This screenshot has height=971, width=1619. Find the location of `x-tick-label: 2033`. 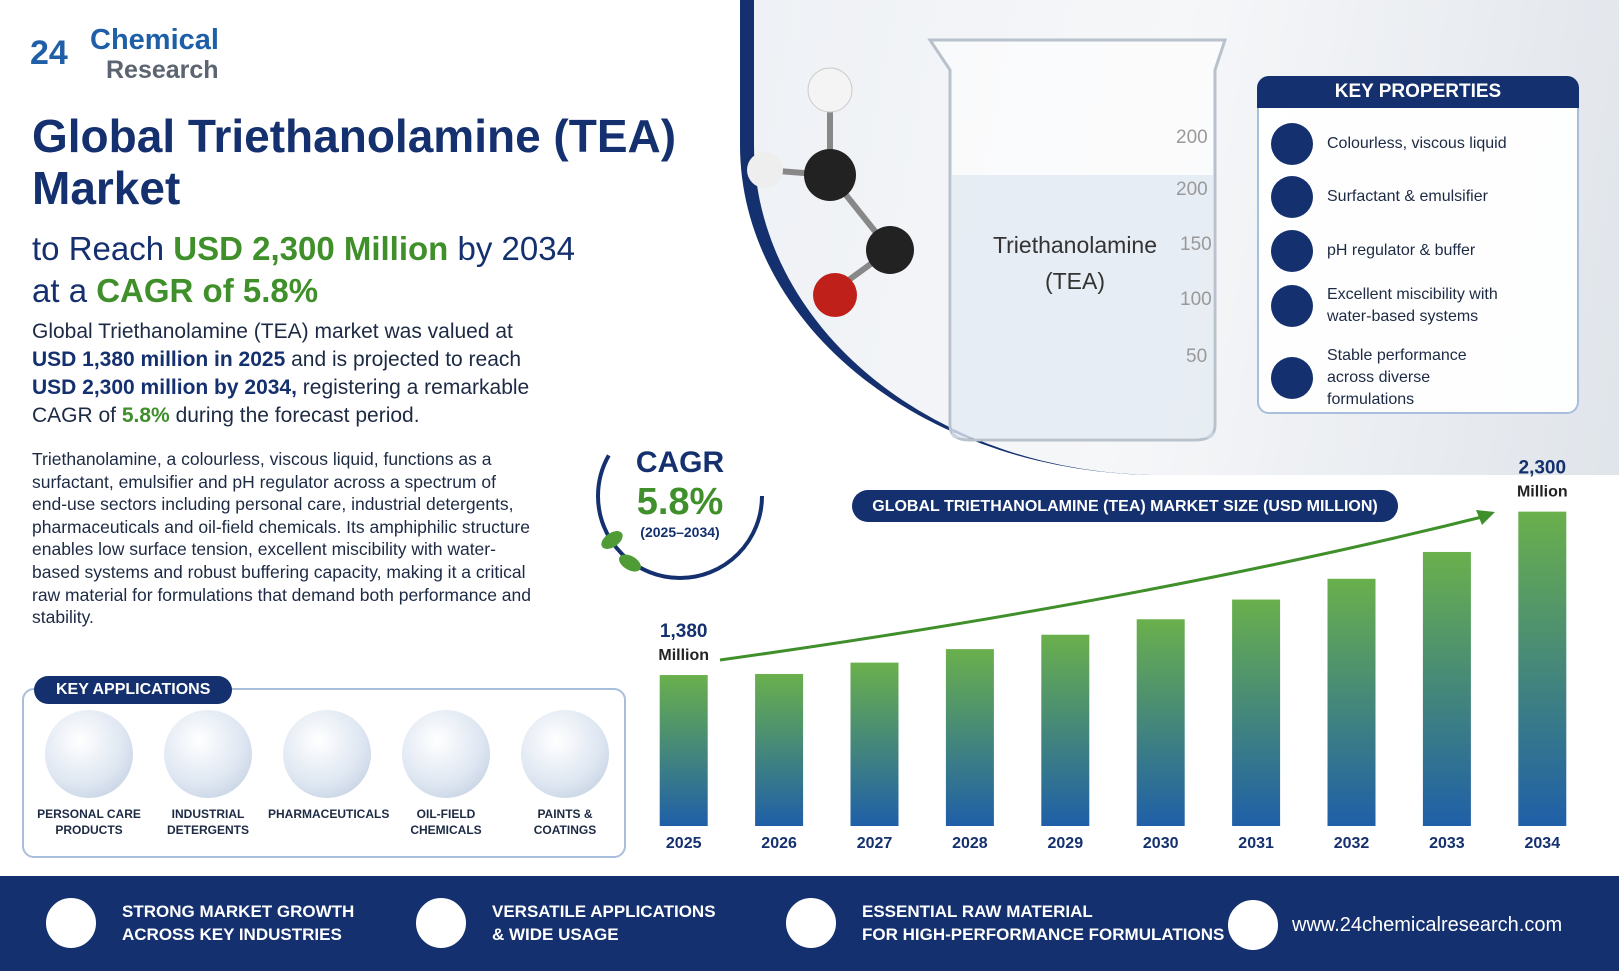

x-tick-label: 2033 is located at coordinates (1447, 843).